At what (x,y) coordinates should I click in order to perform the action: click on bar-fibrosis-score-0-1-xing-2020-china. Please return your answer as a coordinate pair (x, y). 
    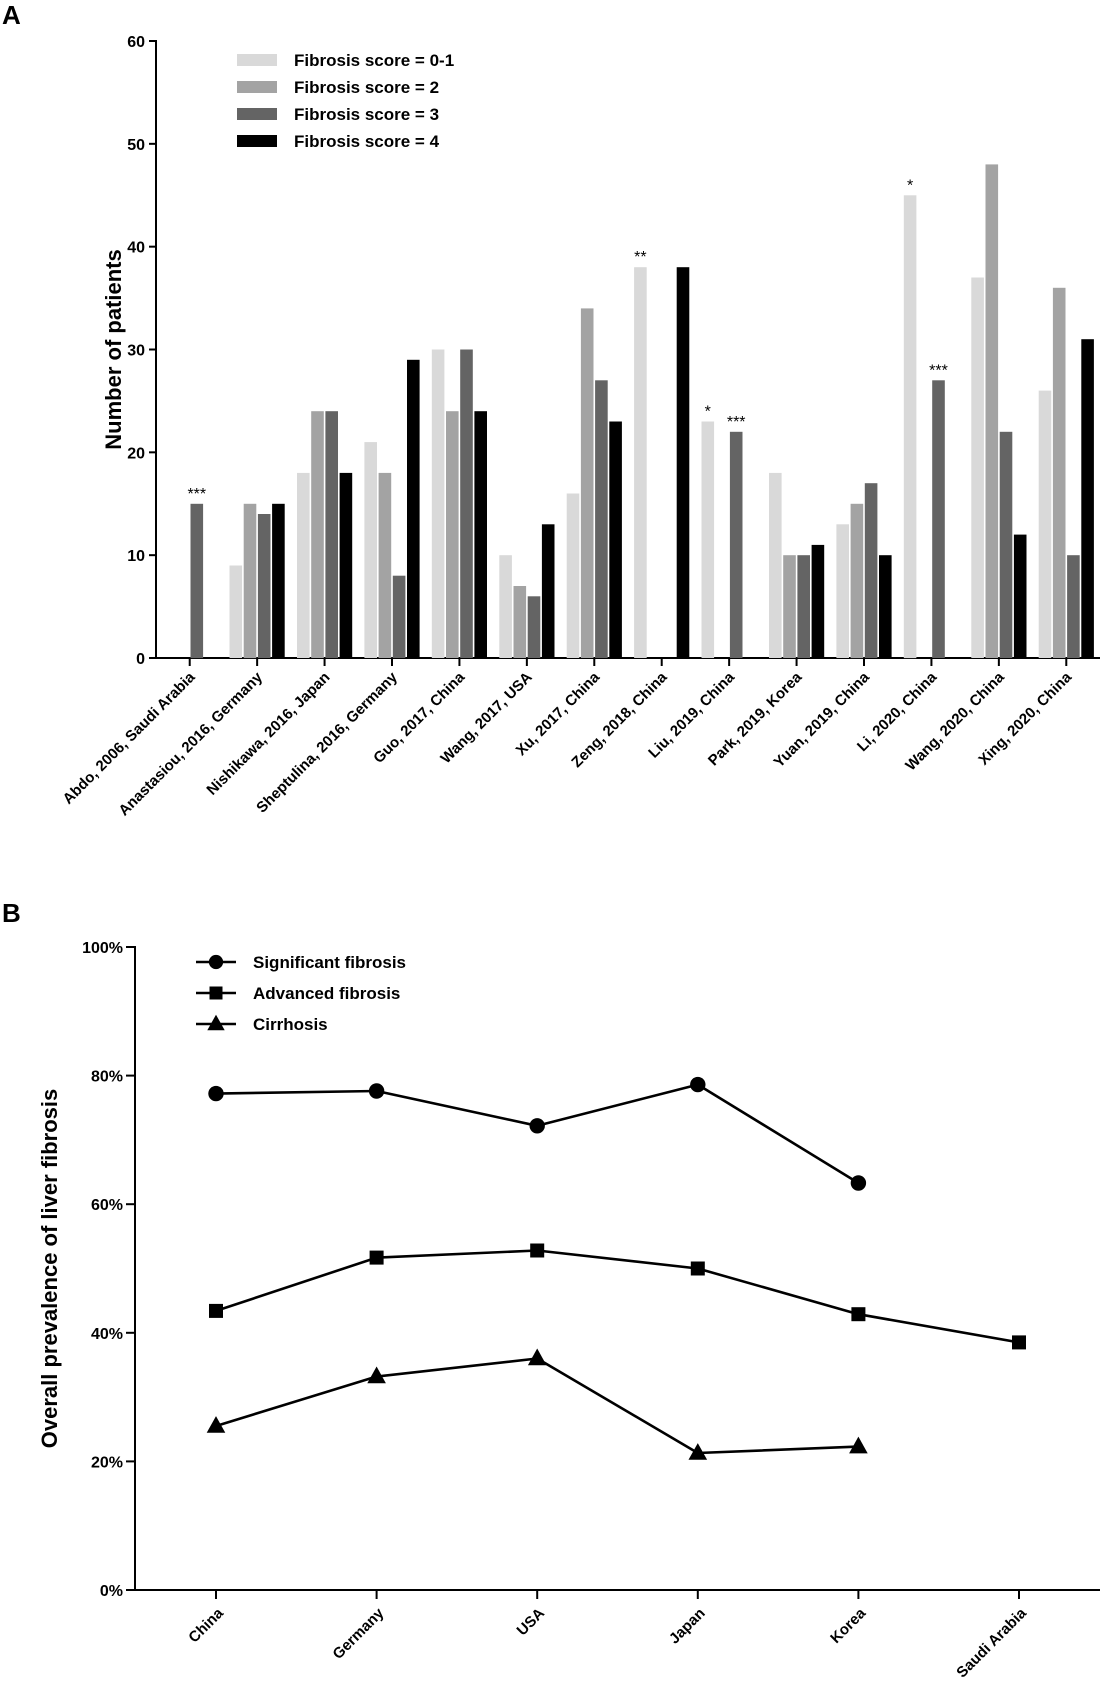
    Looking at the image, I should click on (1045, 524).